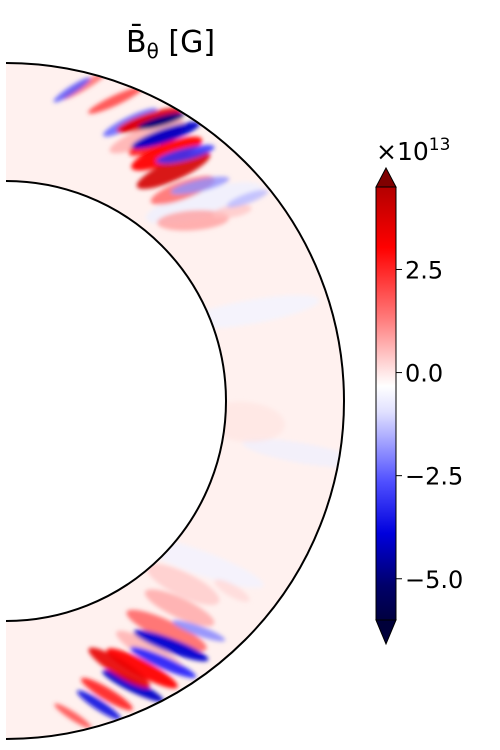  What do you see at coordinates (386, 177) in the screenshot?
I see `colorbar-extend-max` at bounding box center [386, 177].